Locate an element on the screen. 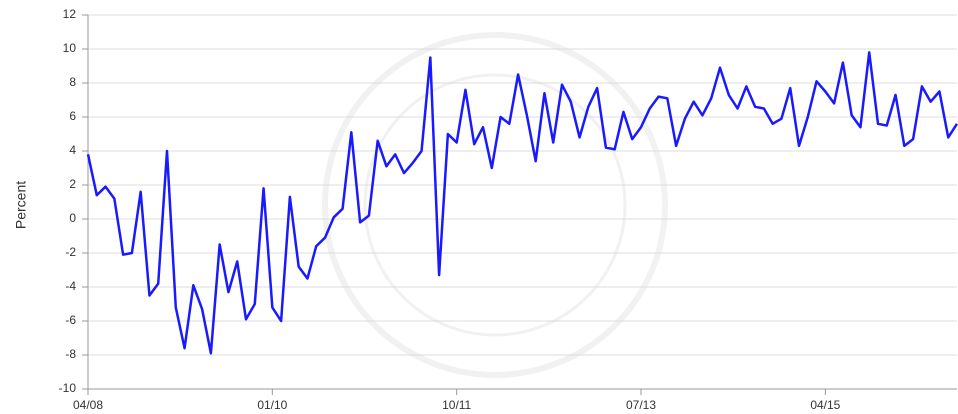 This screenshot has width=958, height=414. x-tick-label: 10/11 is located at coordinates (456, 405).